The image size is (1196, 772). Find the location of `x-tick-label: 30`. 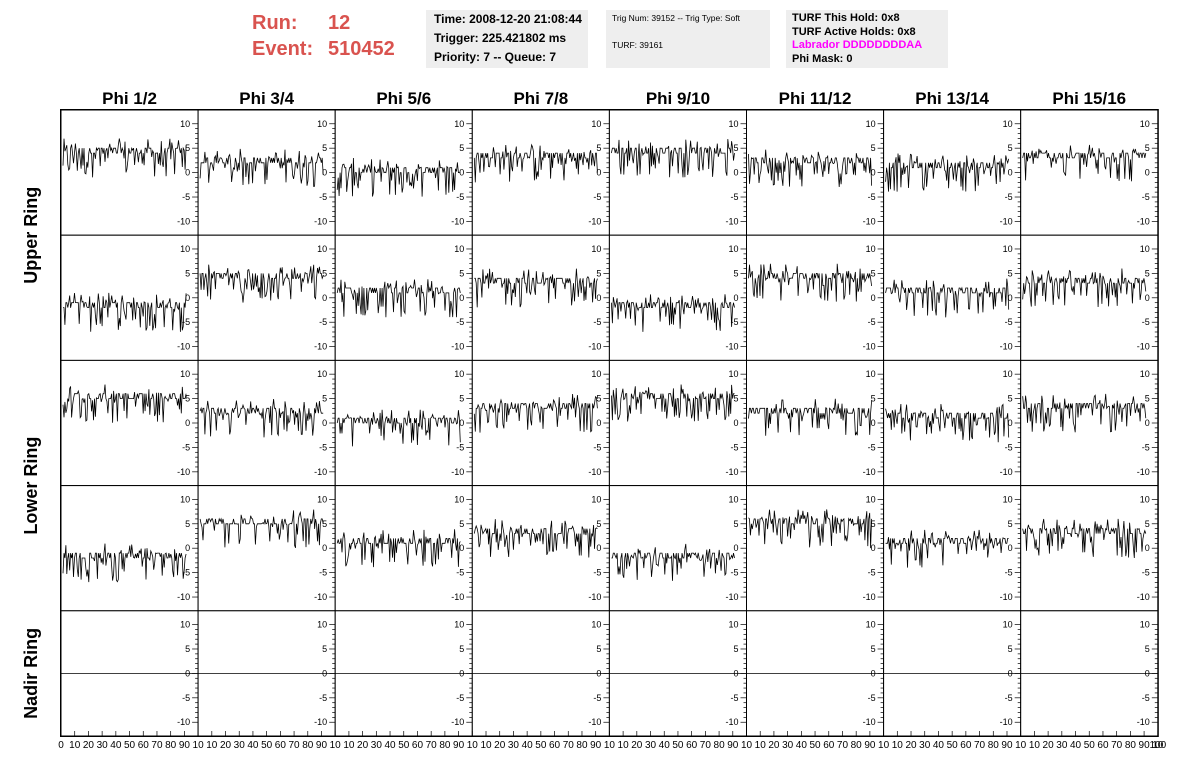

x-tick-label: 30 is located at coordinates (651, 745).